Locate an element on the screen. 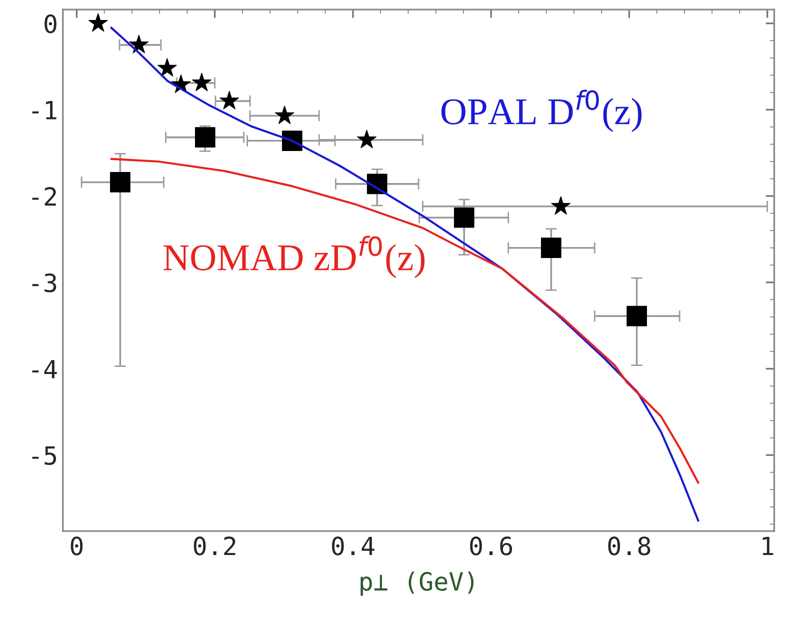  series-label: NOMAD zD$^{f0}$(z) is located at coordinates (294, 257).